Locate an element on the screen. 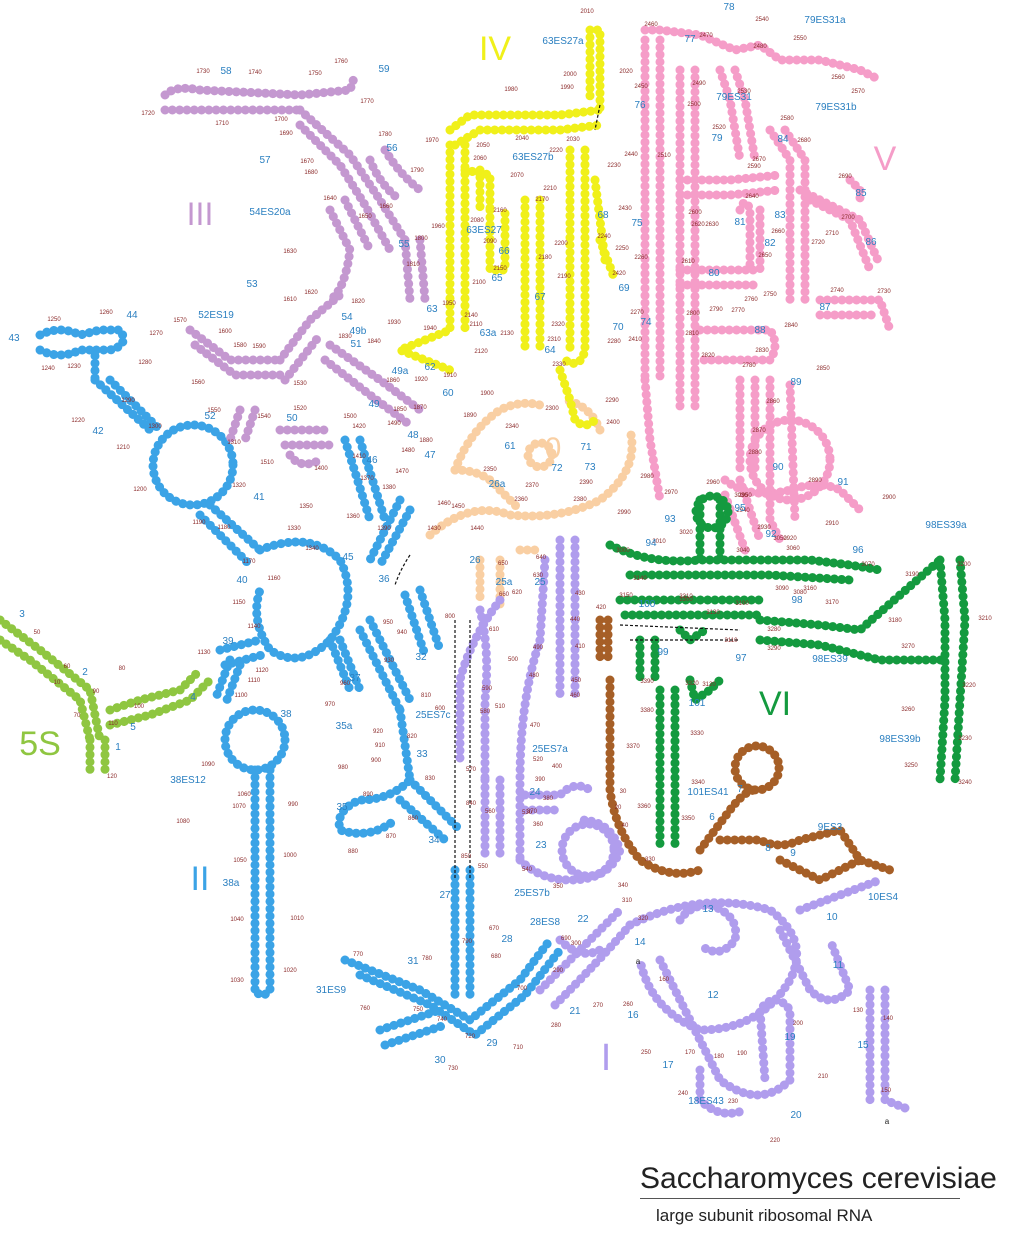  helix-label: 77 is located at coordinates (690, 39).